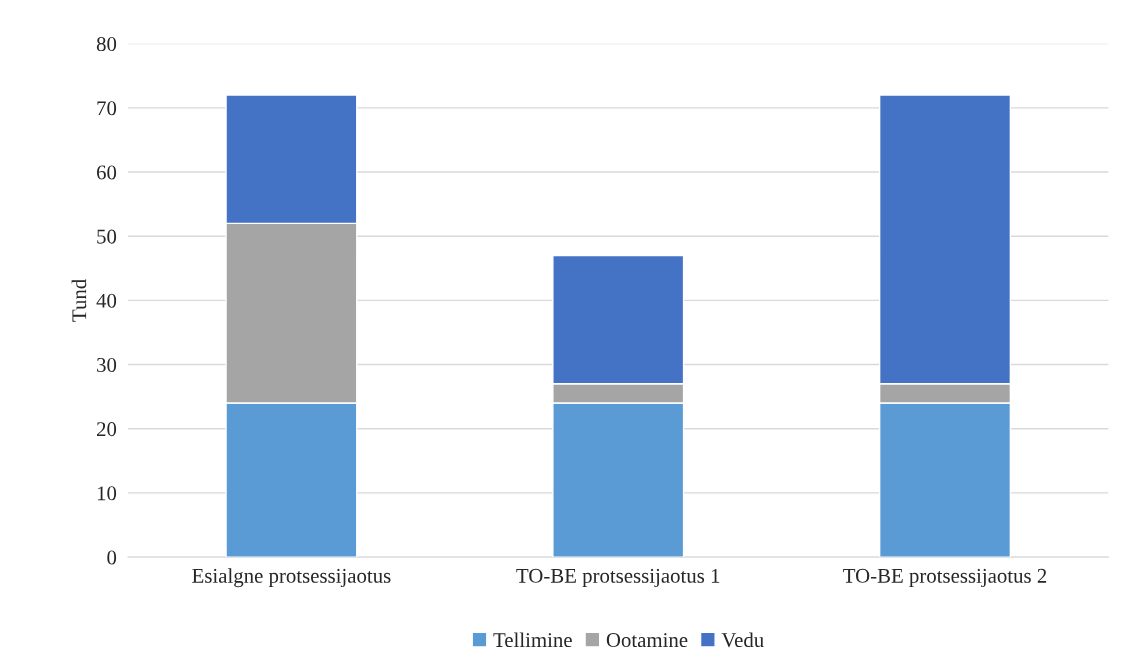 The width and height of the screenshot is (1123, 672). Describe the element at coordinates (106, 429) in the screenshot. I see `y-tick-label: 20` at that location.